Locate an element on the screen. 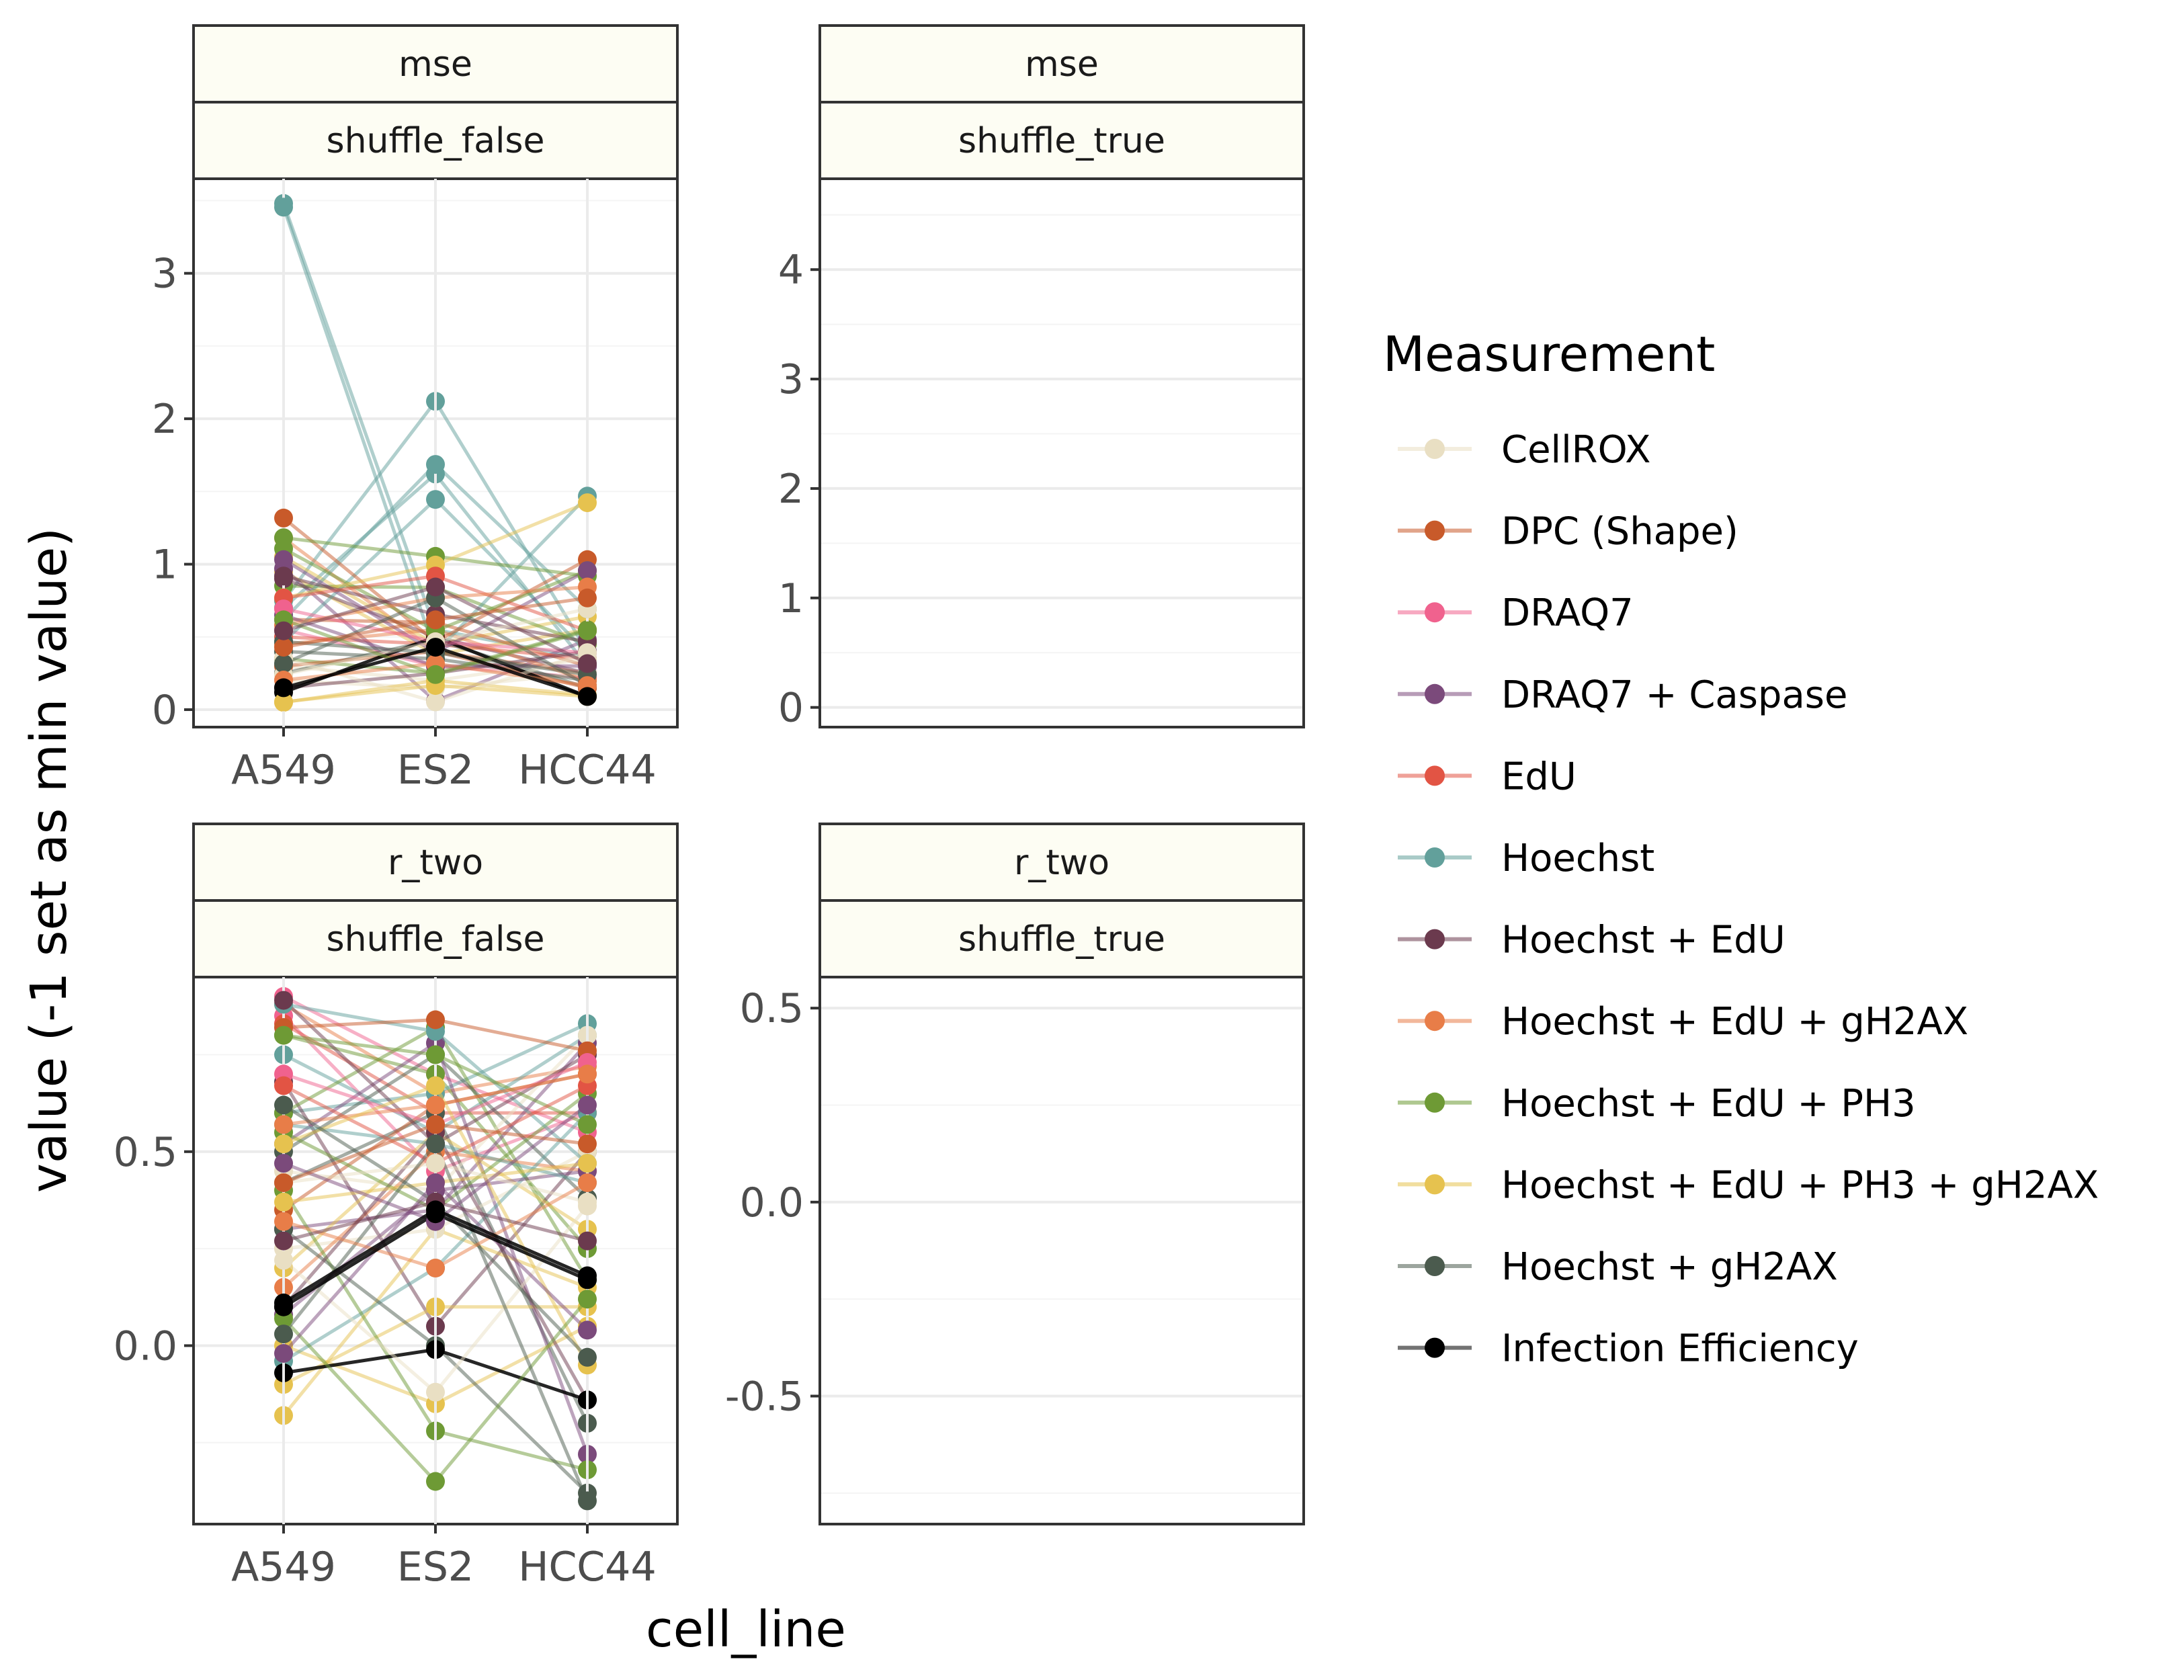  legend-title: Measurement is located at coordinates (1549, 354).